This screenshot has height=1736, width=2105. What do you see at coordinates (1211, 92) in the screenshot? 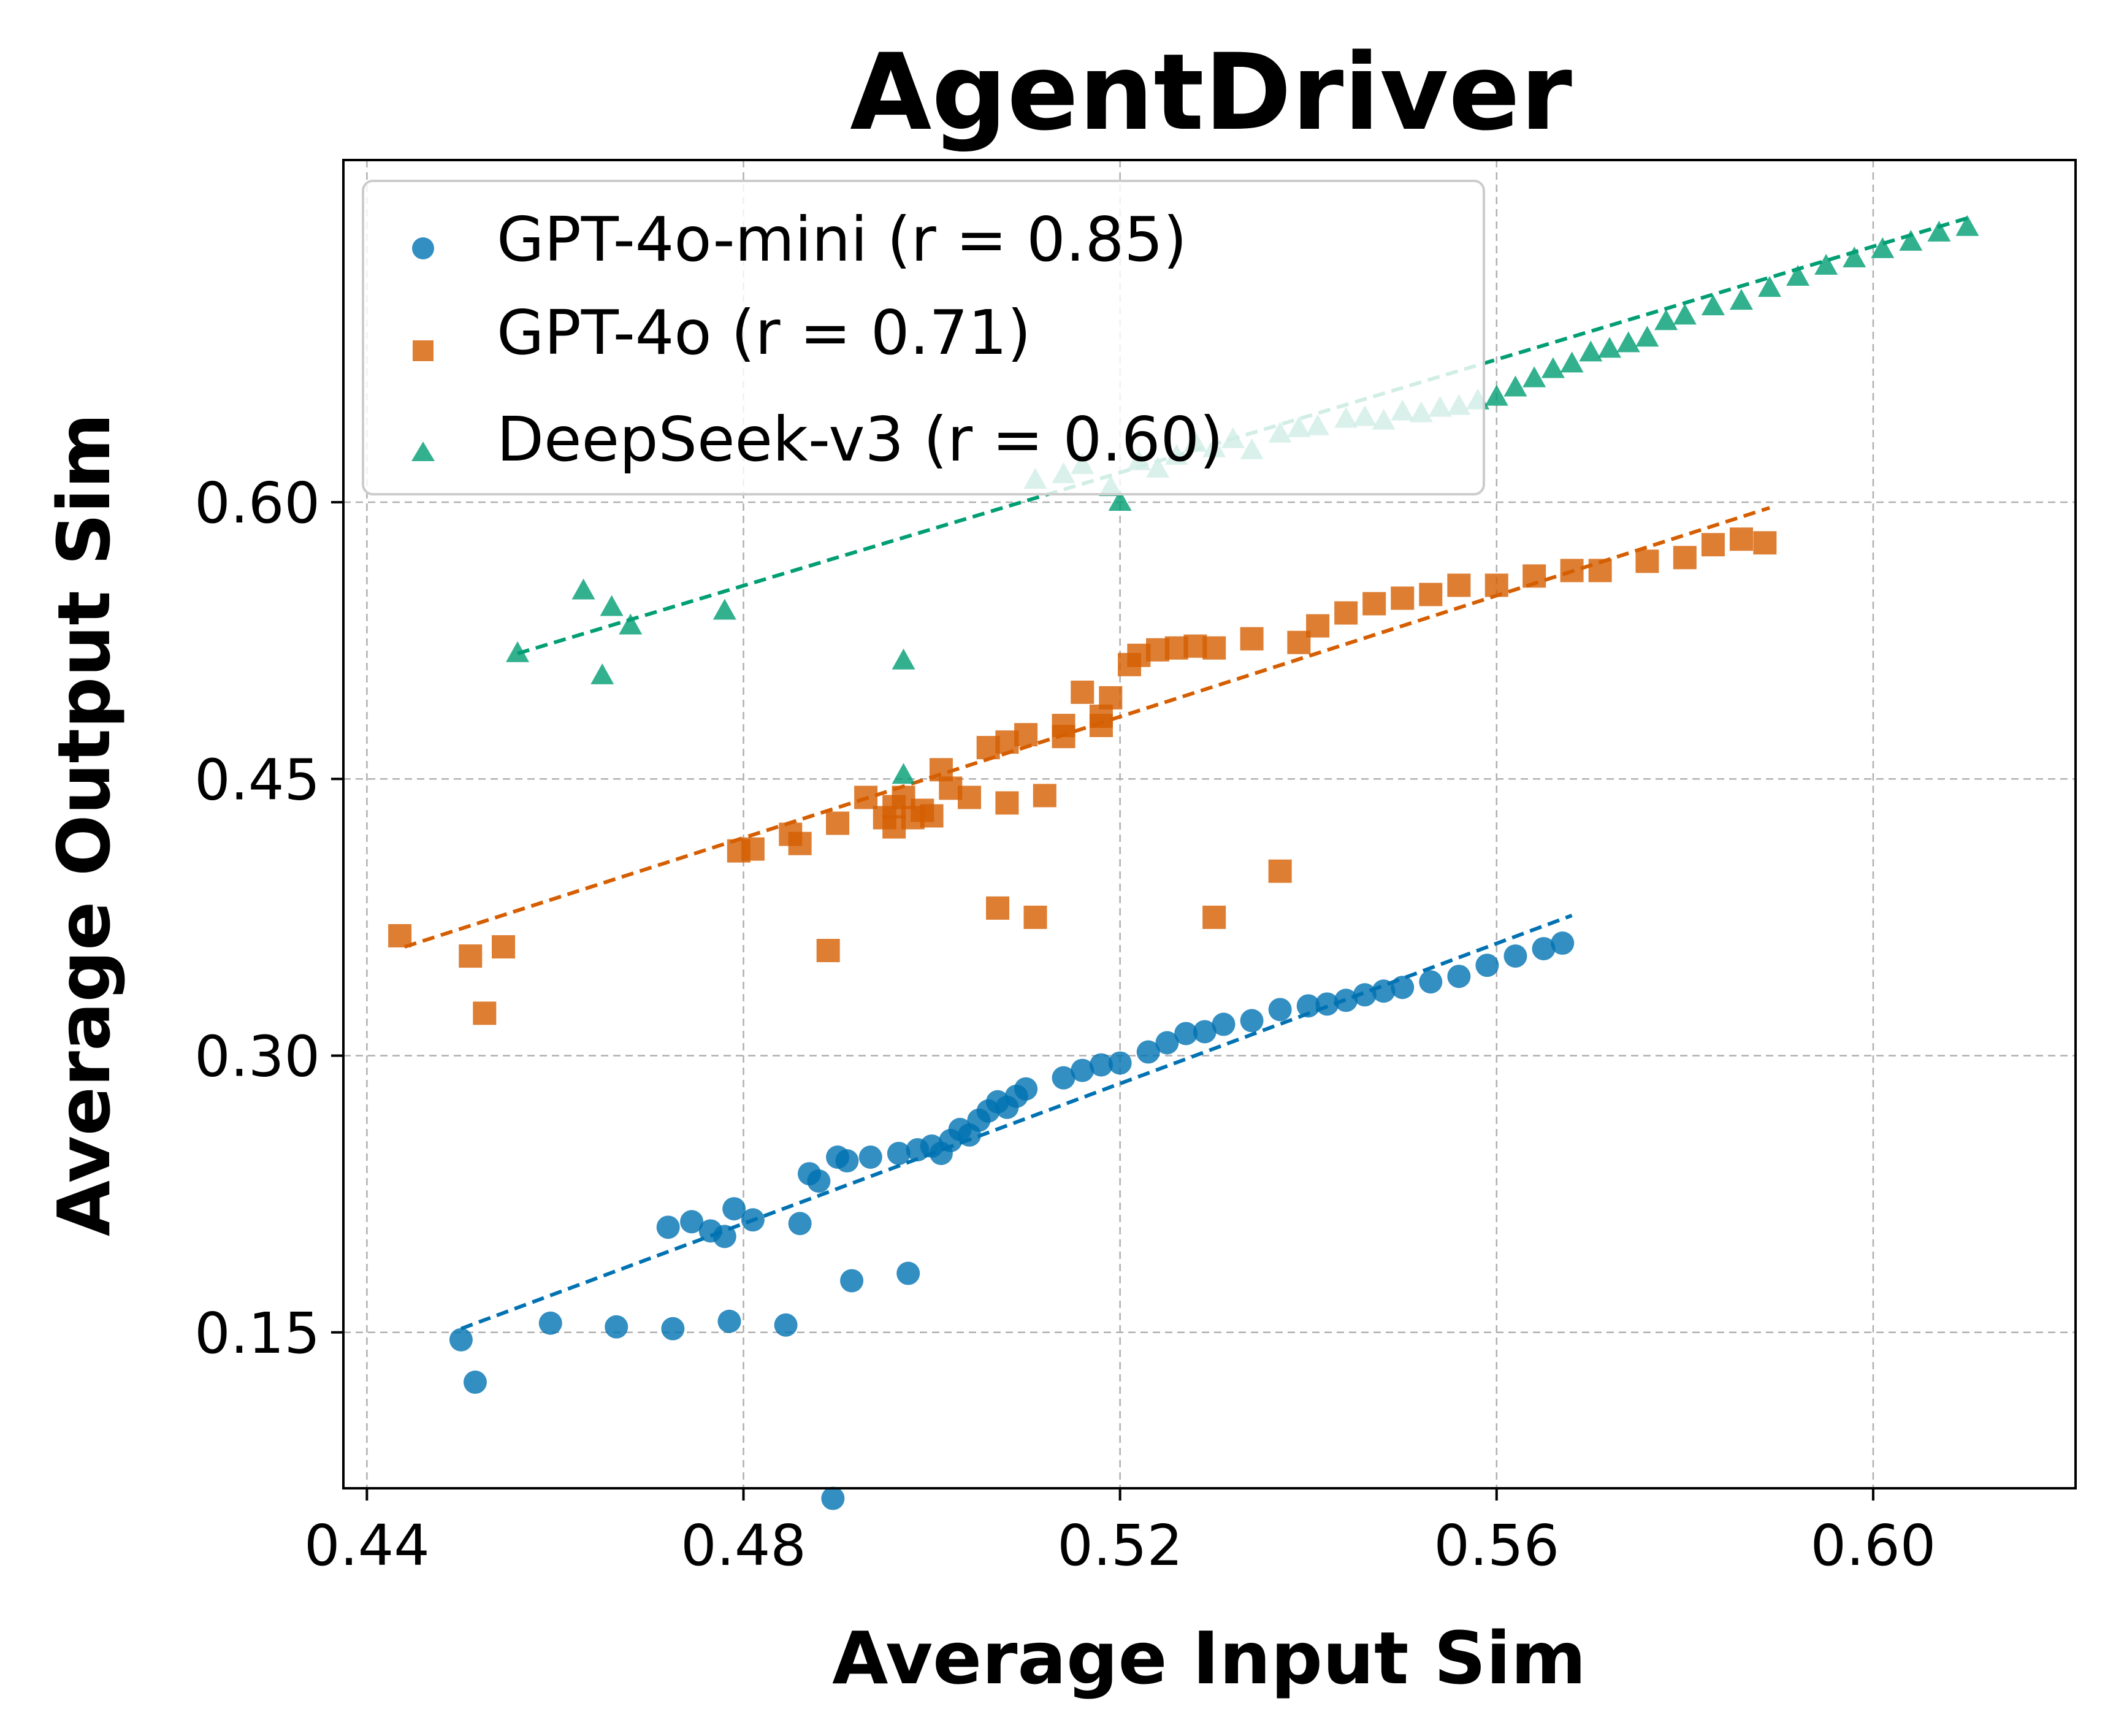
I see `chart-title: AgentDriver` at bounding box center [1211, 92].